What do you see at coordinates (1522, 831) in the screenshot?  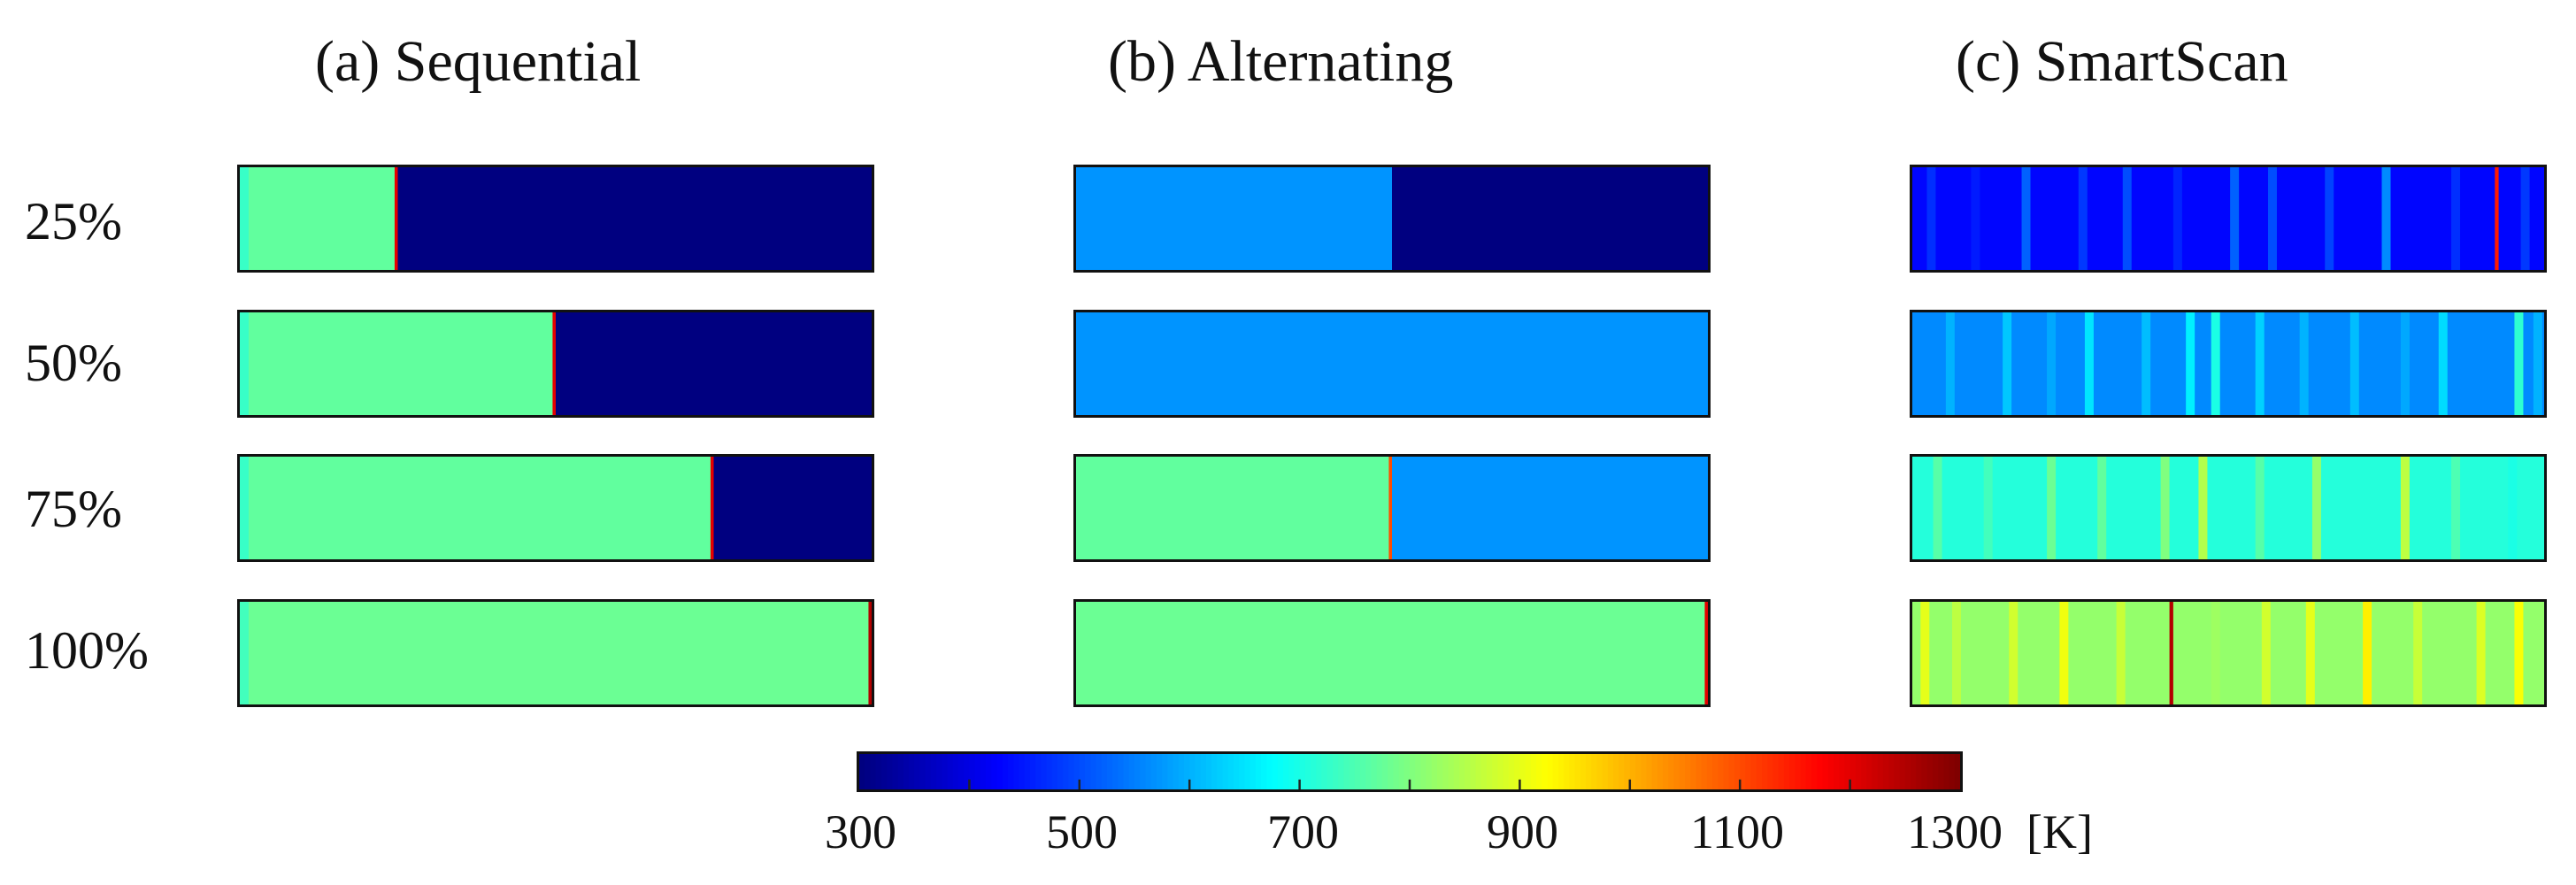 I see `colorbar-tick-900: 900` at bounding box center [1522, 831].